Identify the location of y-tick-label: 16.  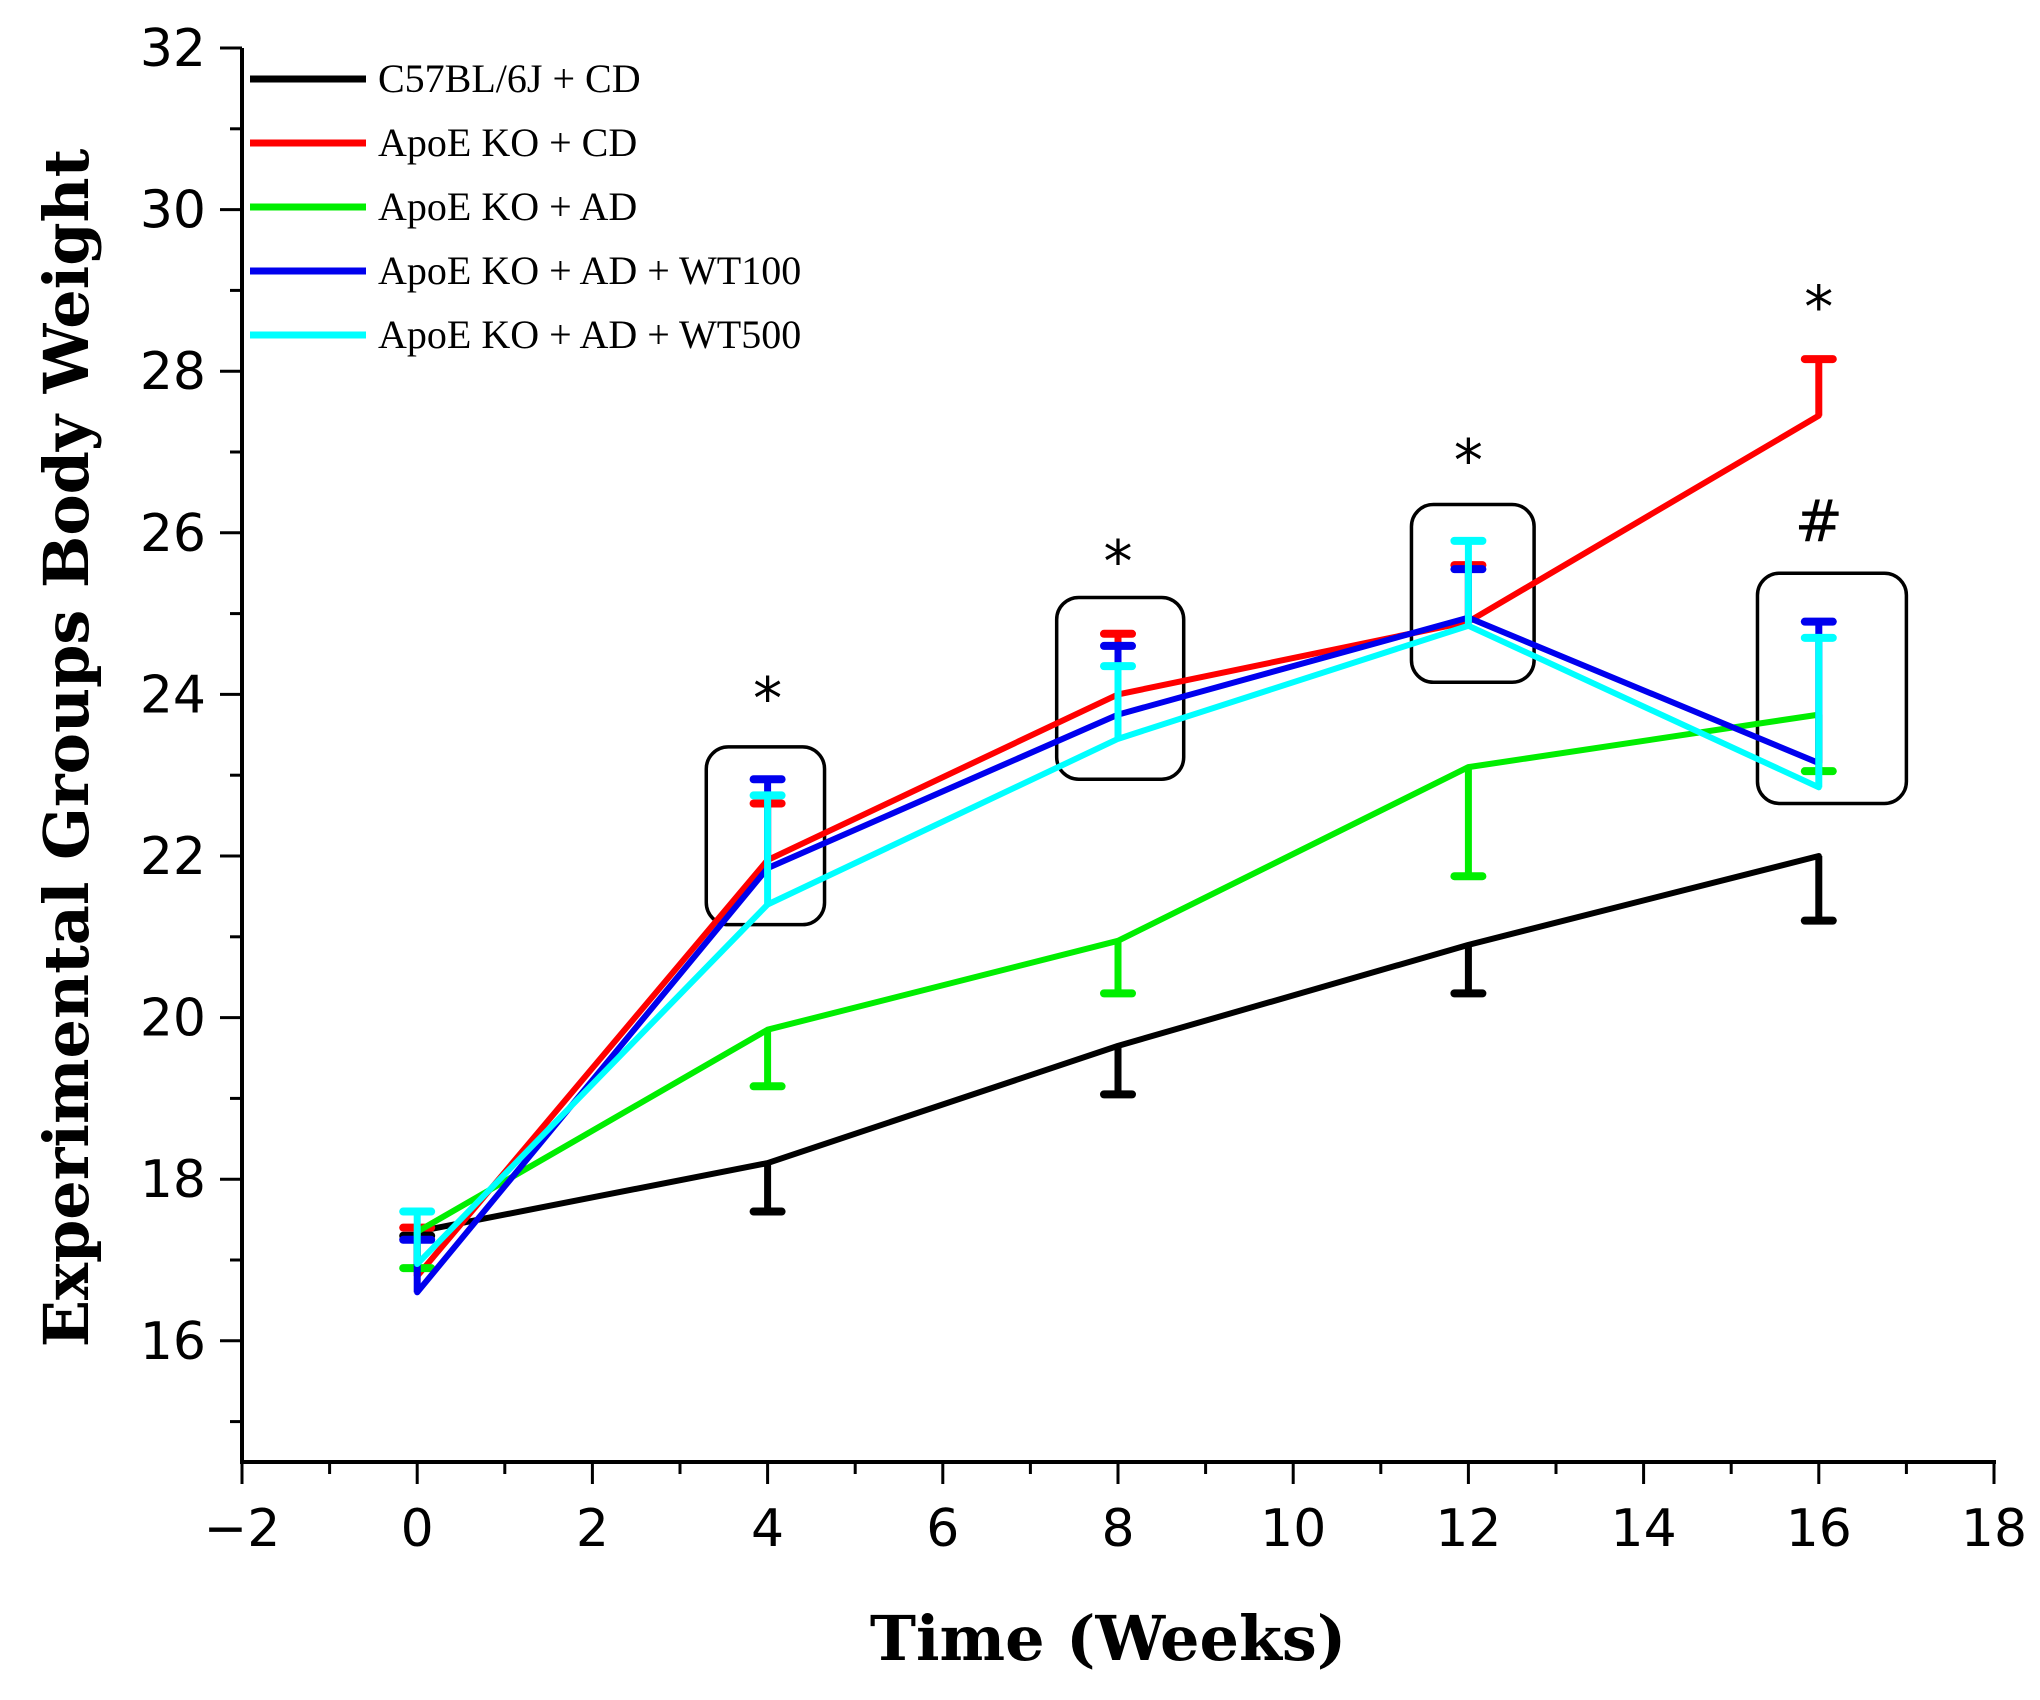
(173, 1342).